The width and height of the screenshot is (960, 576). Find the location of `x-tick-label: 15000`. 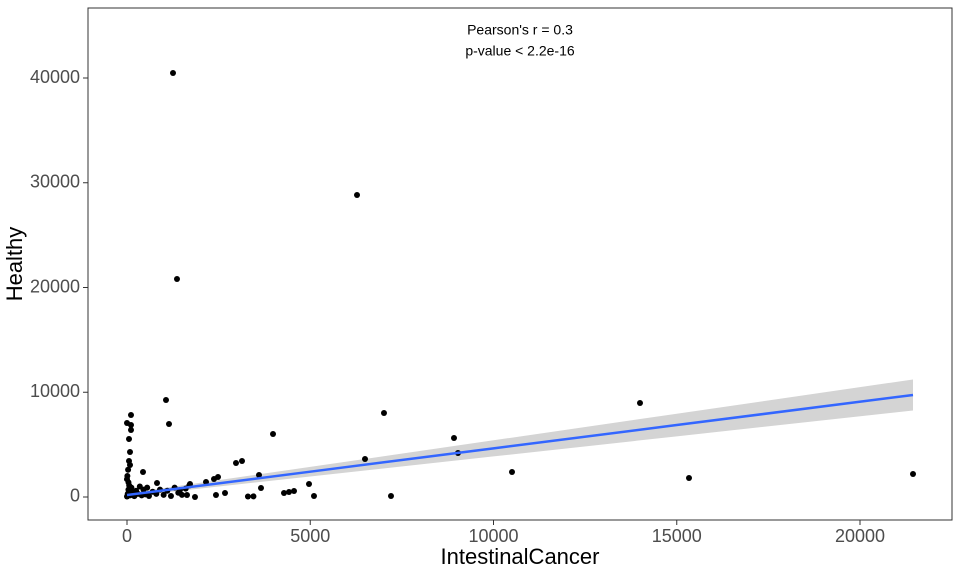

x-tick-label: 15000 is located at coordinates (677, 536).